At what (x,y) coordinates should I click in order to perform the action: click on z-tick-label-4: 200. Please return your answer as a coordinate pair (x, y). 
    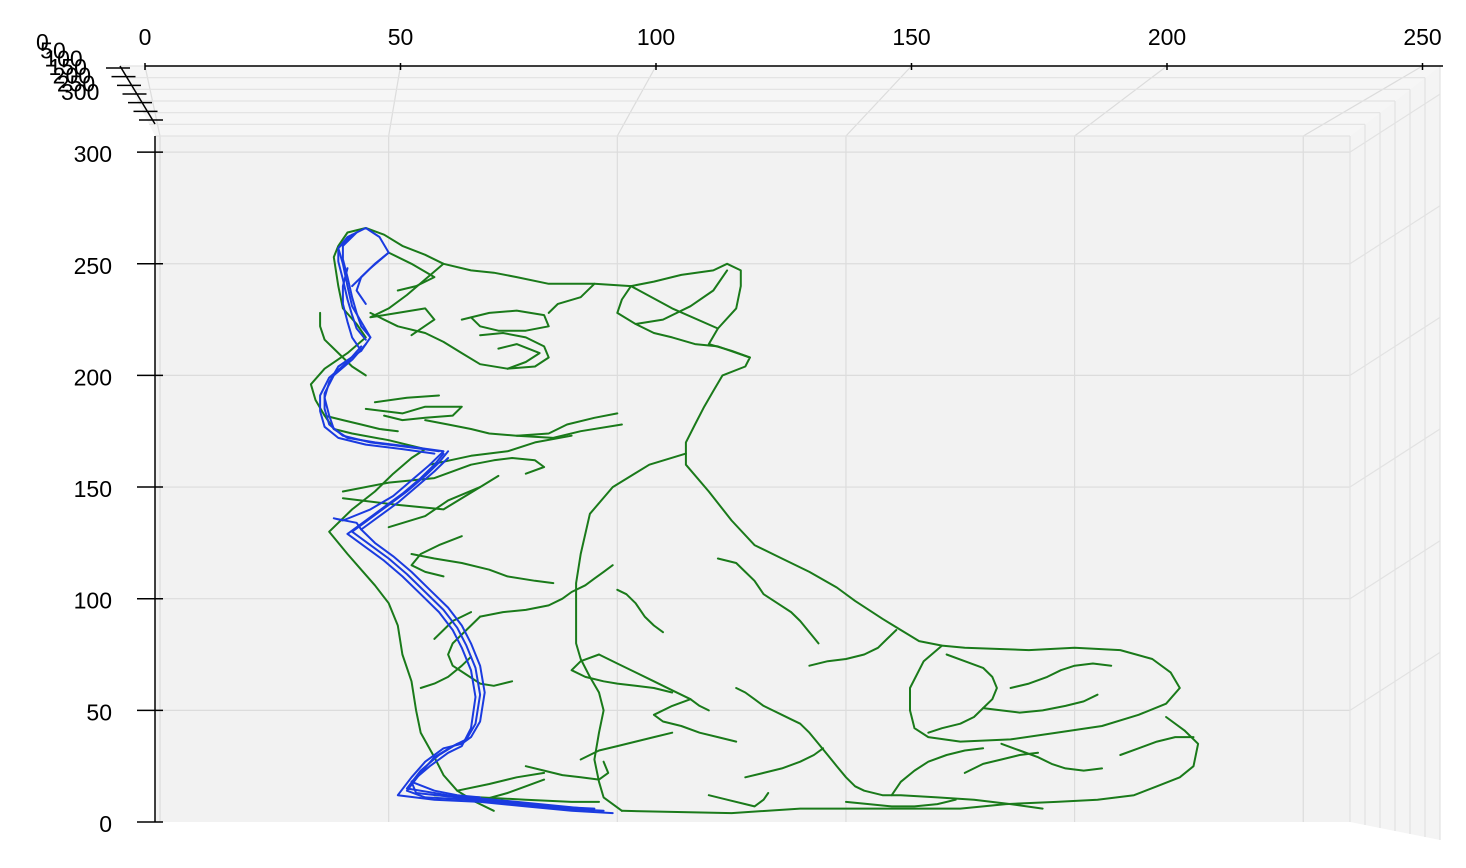
    Looking at the image, I should click on (72, 75).